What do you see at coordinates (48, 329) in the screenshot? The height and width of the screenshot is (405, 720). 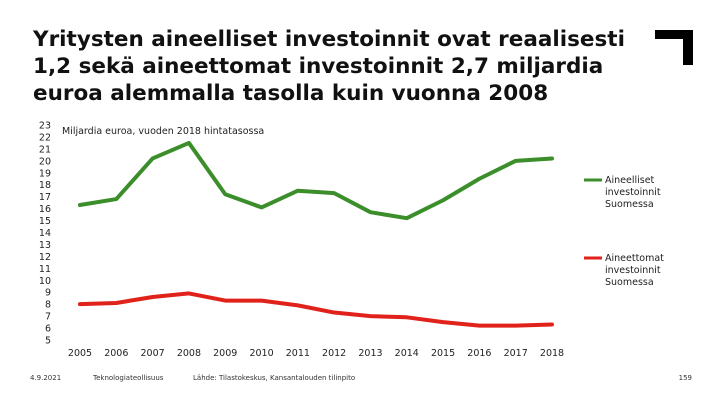 I see `y-tick-label: 6` at bounding box center [48, 329].